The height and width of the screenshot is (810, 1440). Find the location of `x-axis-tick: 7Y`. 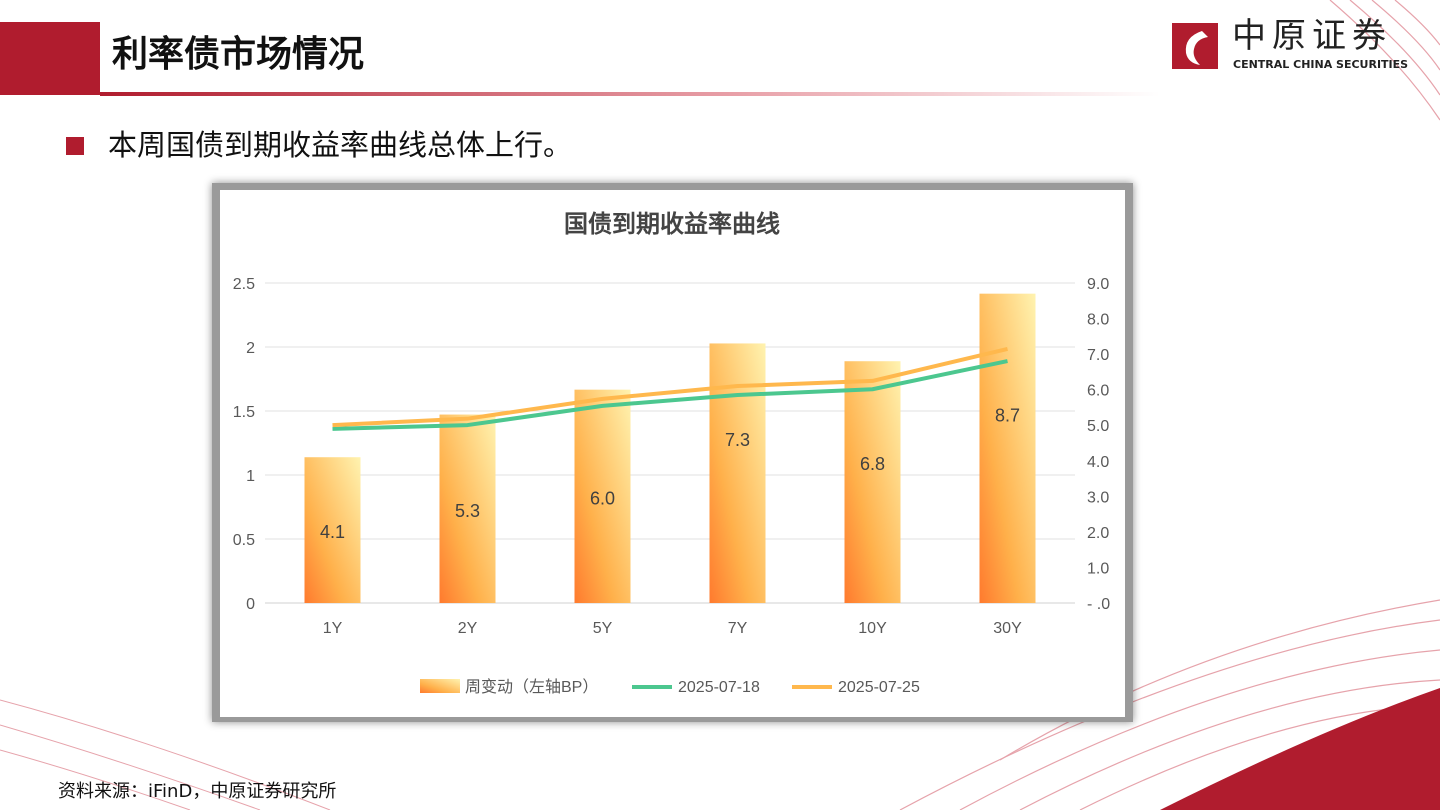

x-axis-tick: 7Y is located at coordinates (738, 628).